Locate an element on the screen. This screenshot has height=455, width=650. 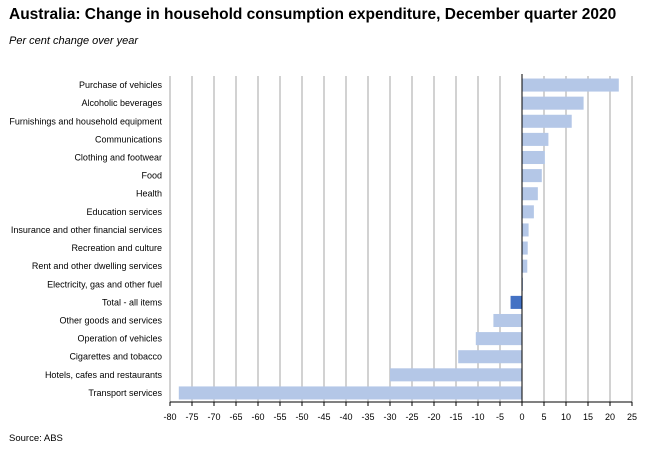
category-label: Clothing and footwear is located at coordinates (118, 158).